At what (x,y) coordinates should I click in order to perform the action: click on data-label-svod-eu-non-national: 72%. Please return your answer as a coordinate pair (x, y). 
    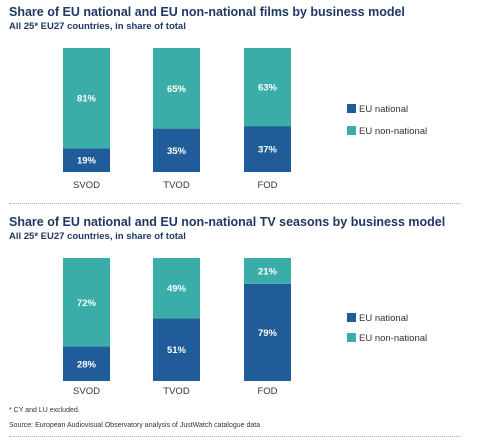
    Looking at the image, I should click on (87, 303).